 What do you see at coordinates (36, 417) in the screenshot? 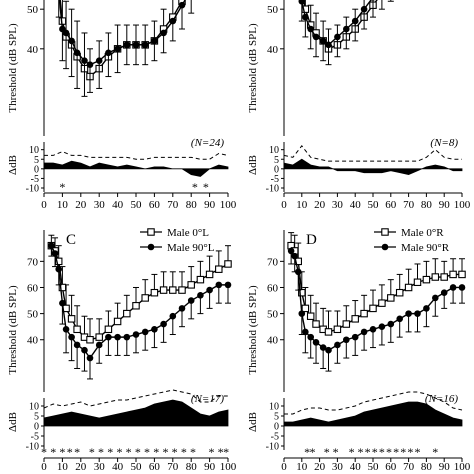
I see `diff-tick-label: 5` at bounding box center [36, 417].